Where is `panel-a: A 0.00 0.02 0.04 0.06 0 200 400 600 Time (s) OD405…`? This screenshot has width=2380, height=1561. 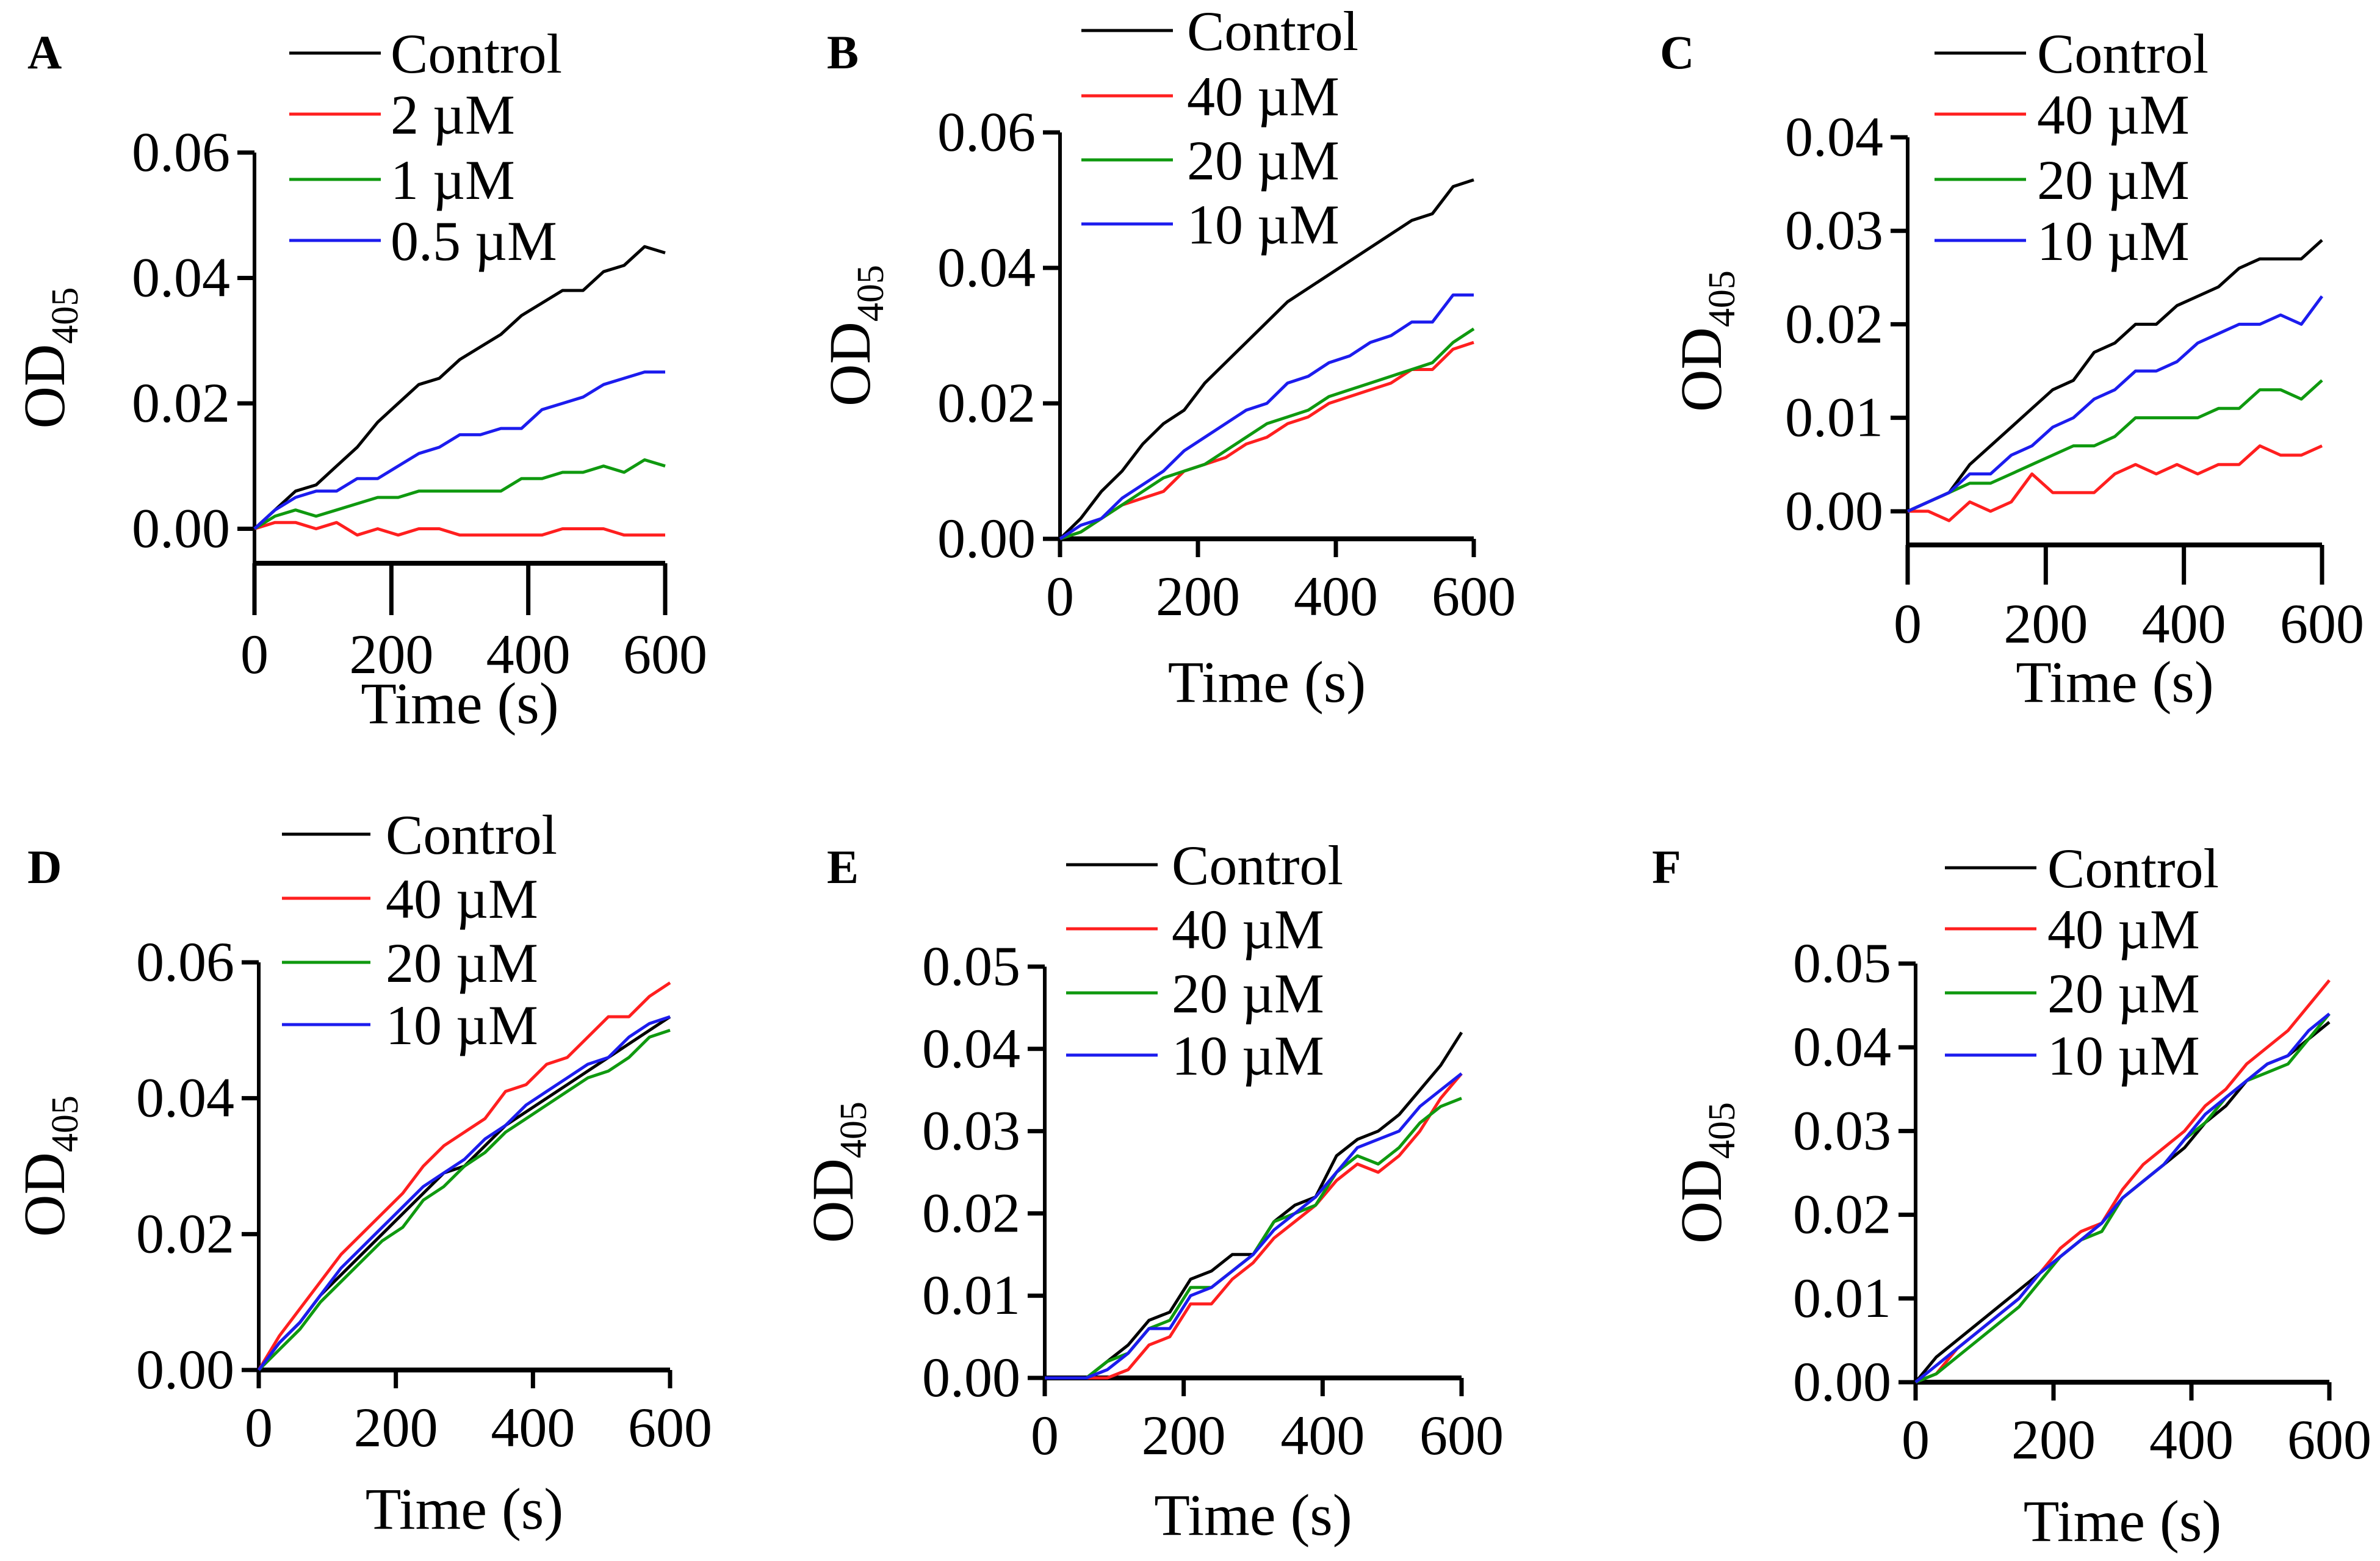 panel-a: A 0.00 0.02 0.04 0.06 0 200 400 600 Time (s) OD405… is located at coordinates (359, 379).